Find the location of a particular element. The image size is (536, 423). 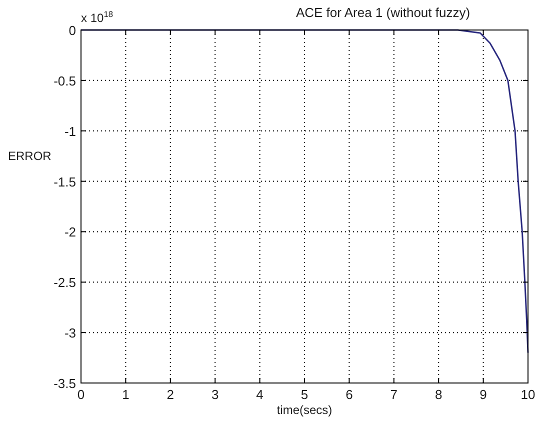

y-tick-label: -2.5 is located at coordinates (65, 282).